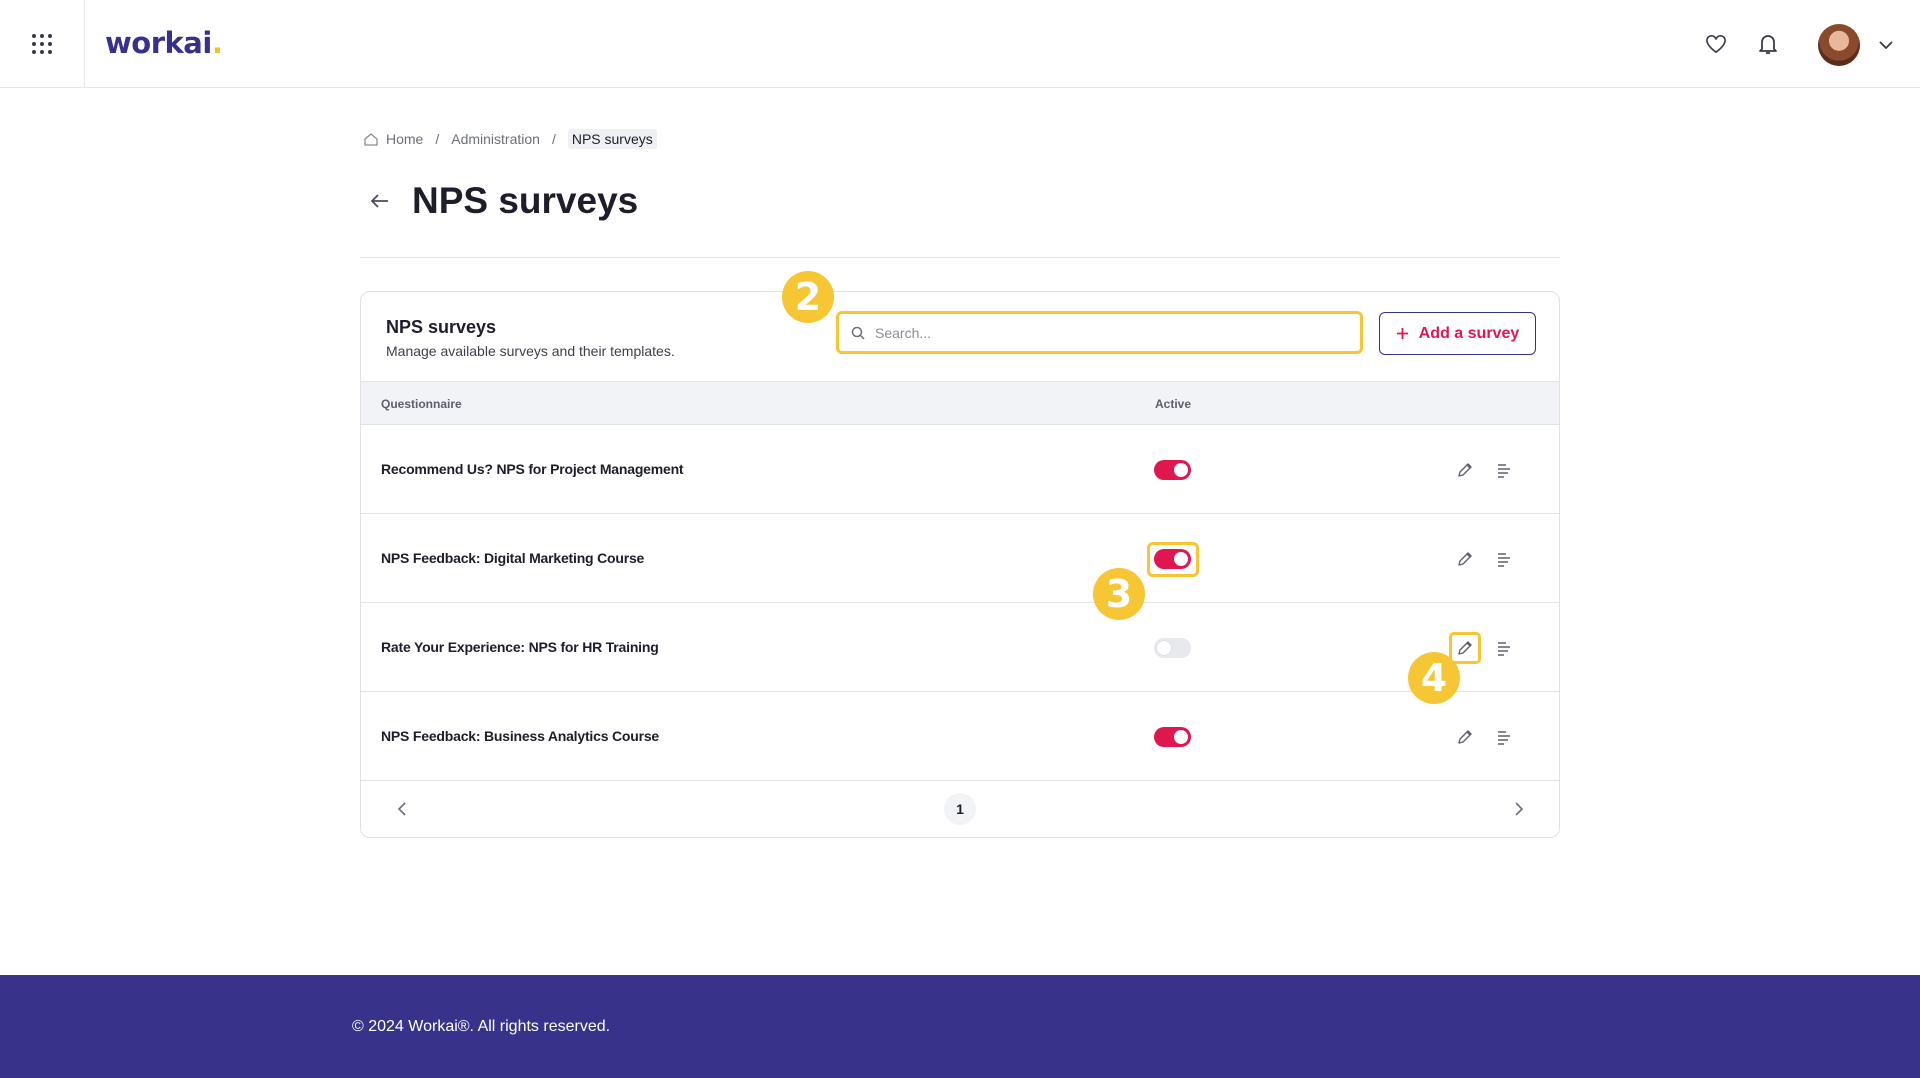  I want to click on bell-icon, so click(1768, 44).